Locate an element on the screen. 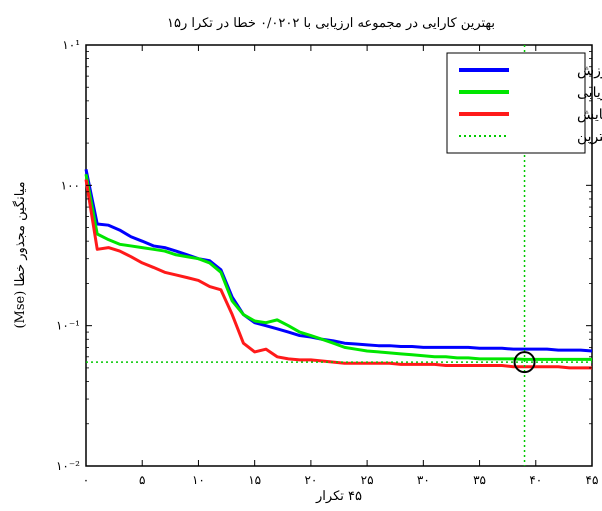  x-tick-label: ۲۰ is located at coordinates (310, 480).